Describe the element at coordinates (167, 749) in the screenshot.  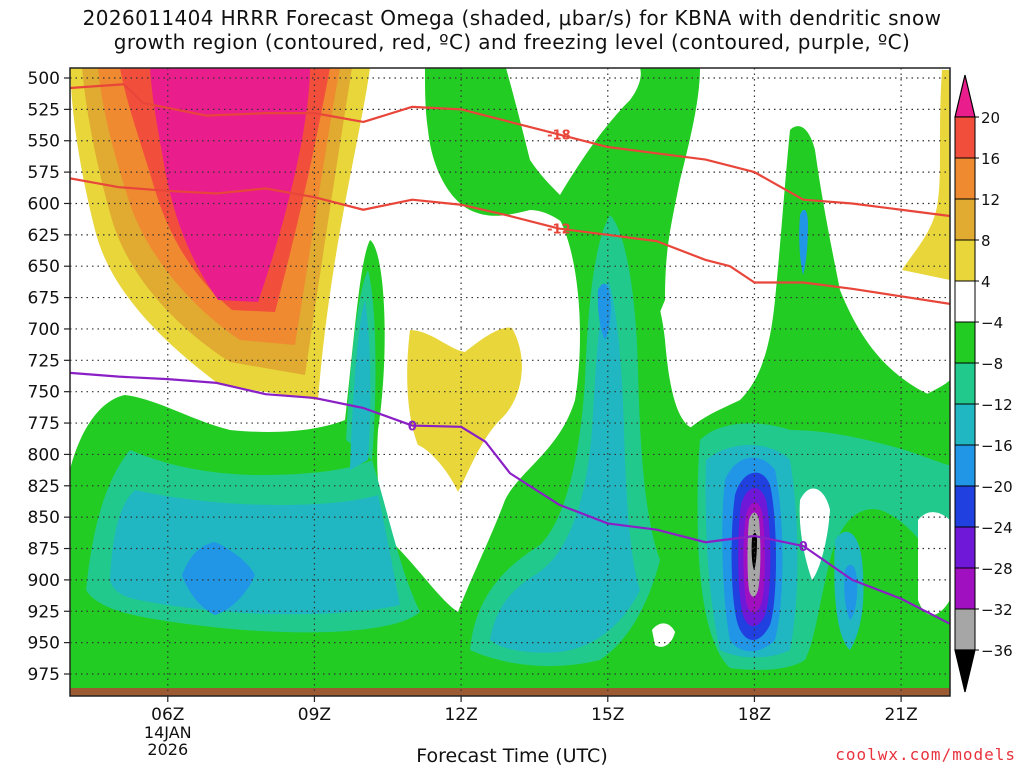
I see `x-tick-sublabel: 2026` at that location.